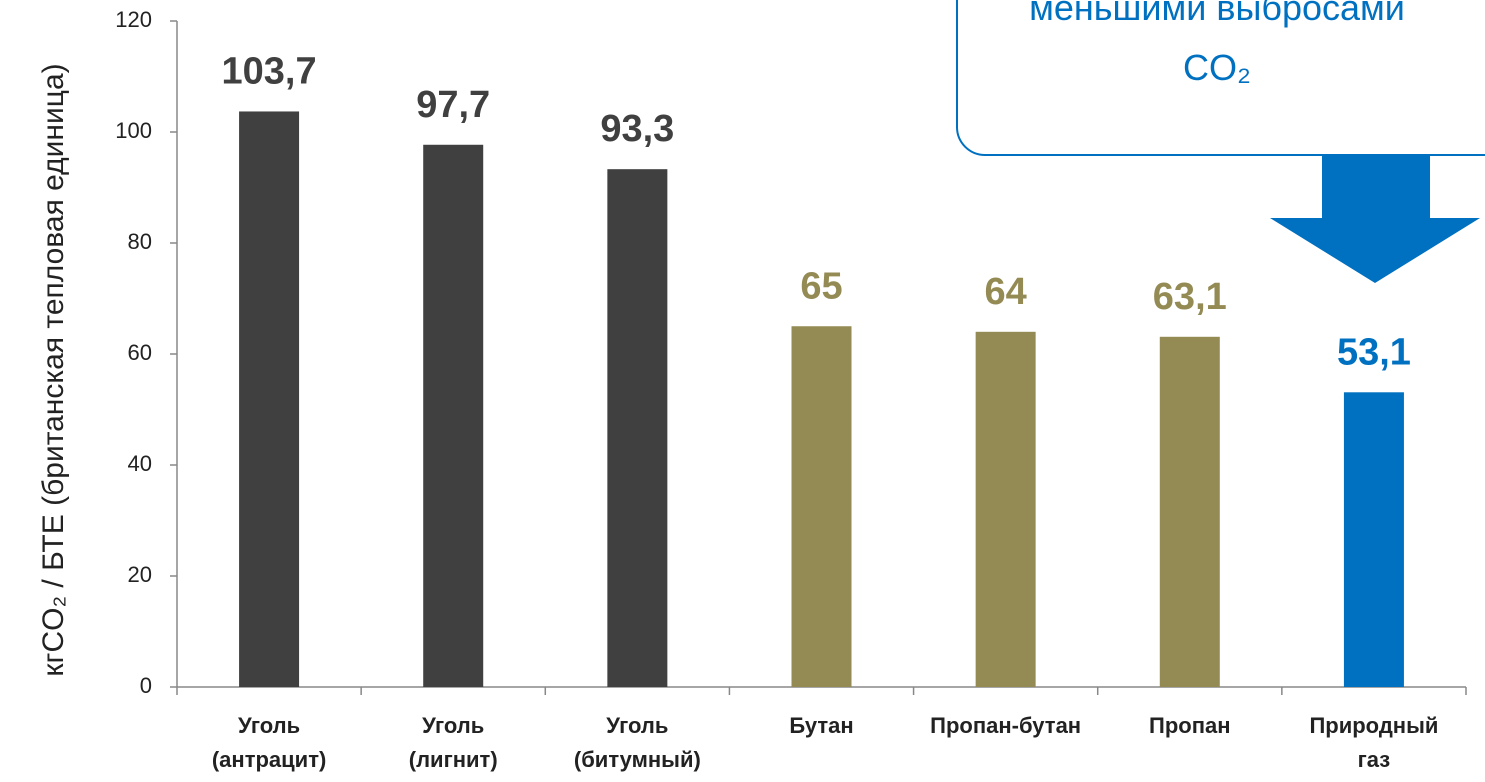  Describe the element at coordinates (146, 685) in the screenshot. I see `y-tick-label: 0` at that location.